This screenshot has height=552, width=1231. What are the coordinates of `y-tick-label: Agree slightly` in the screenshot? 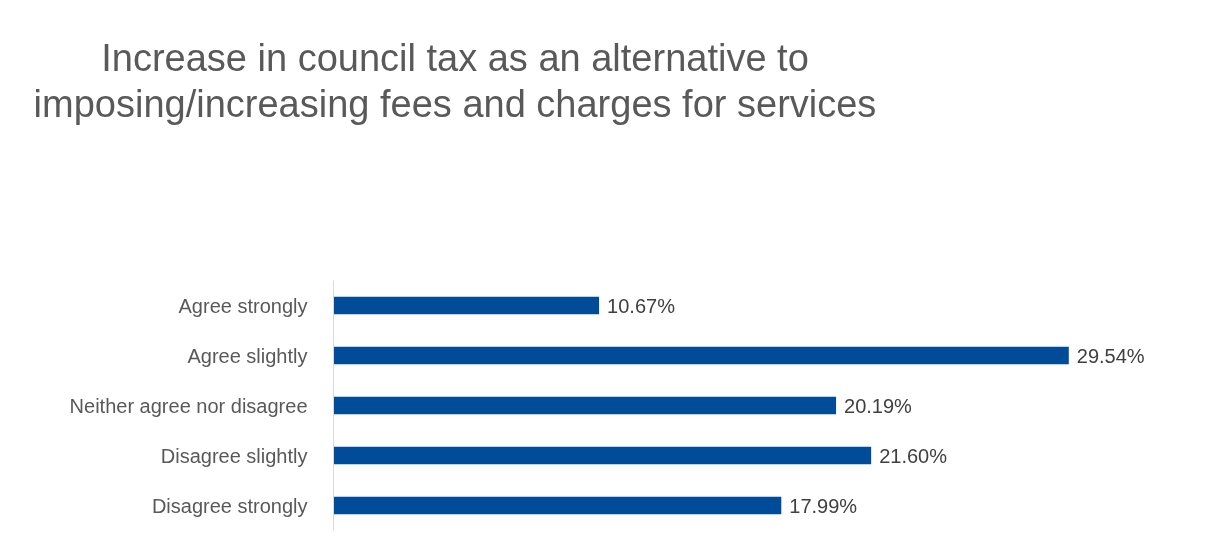 It's located at (247, 355).